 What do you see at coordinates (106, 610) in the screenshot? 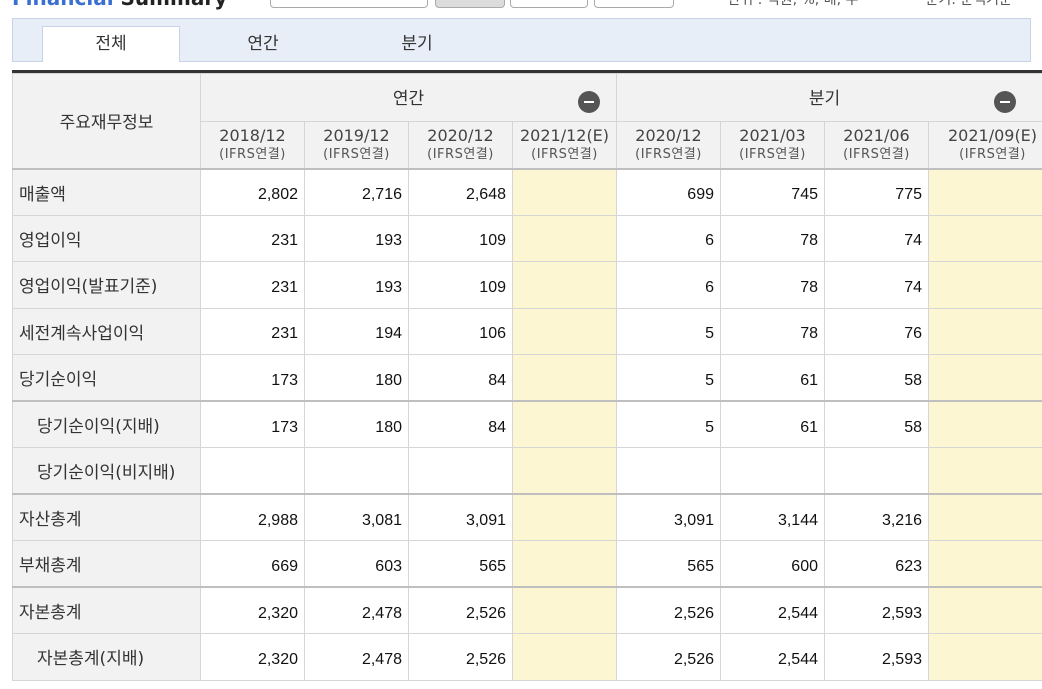
I see `row-label: 자본총계` at bounding box center [106, 610].